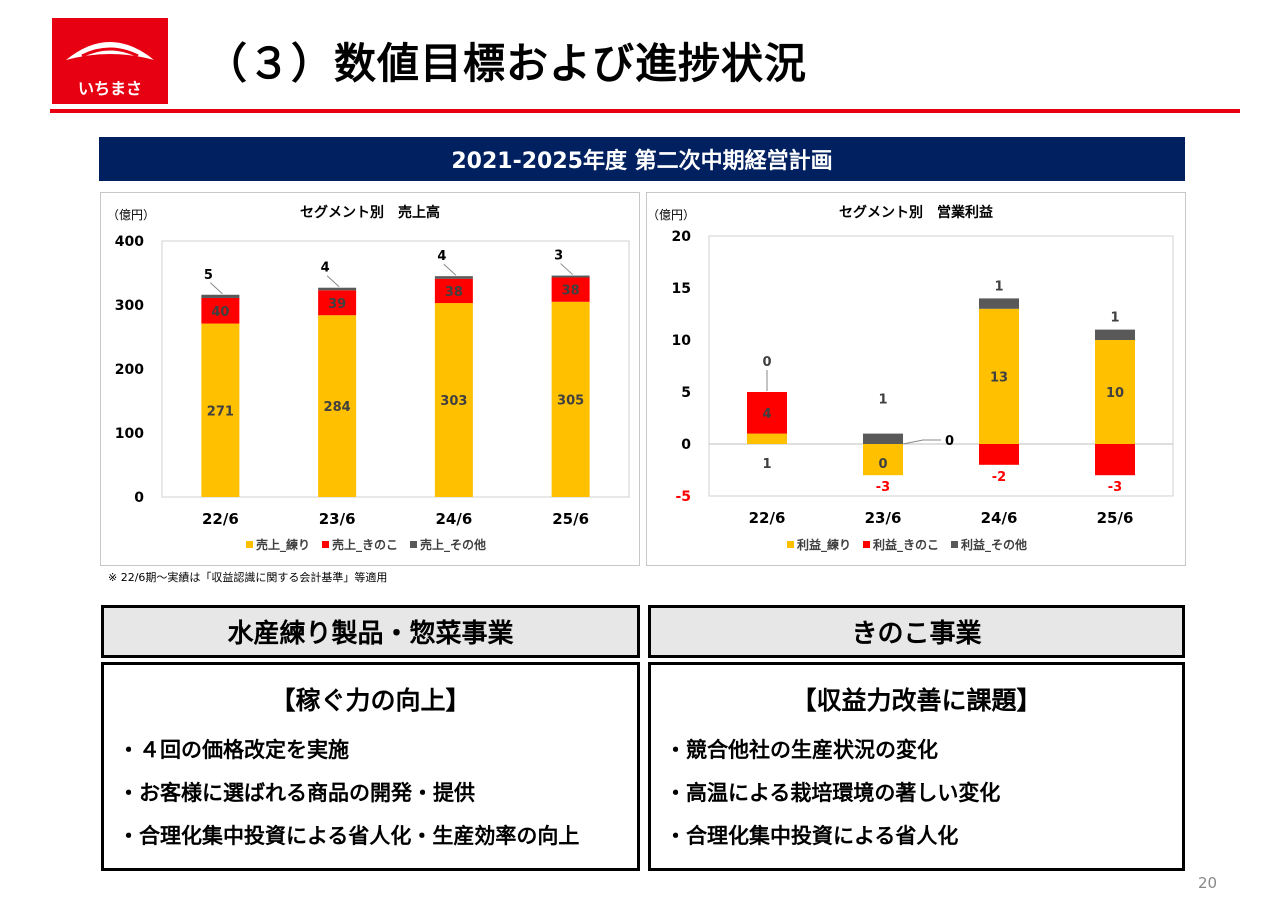 Image resolution: width=1280 pixels, height=905 pixels. Describe the element at coordinates (916, 700) in the screenshot. I see `segment-subheading: 【収益力改善に課題】` at that location.